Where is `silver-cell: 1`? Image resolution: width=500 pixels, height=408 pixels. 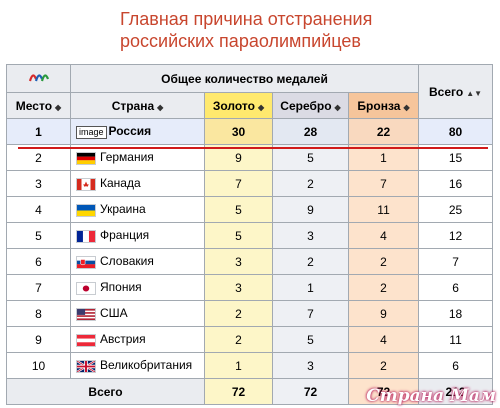 silver-cell: 1 is located at coordinates (310, 287).